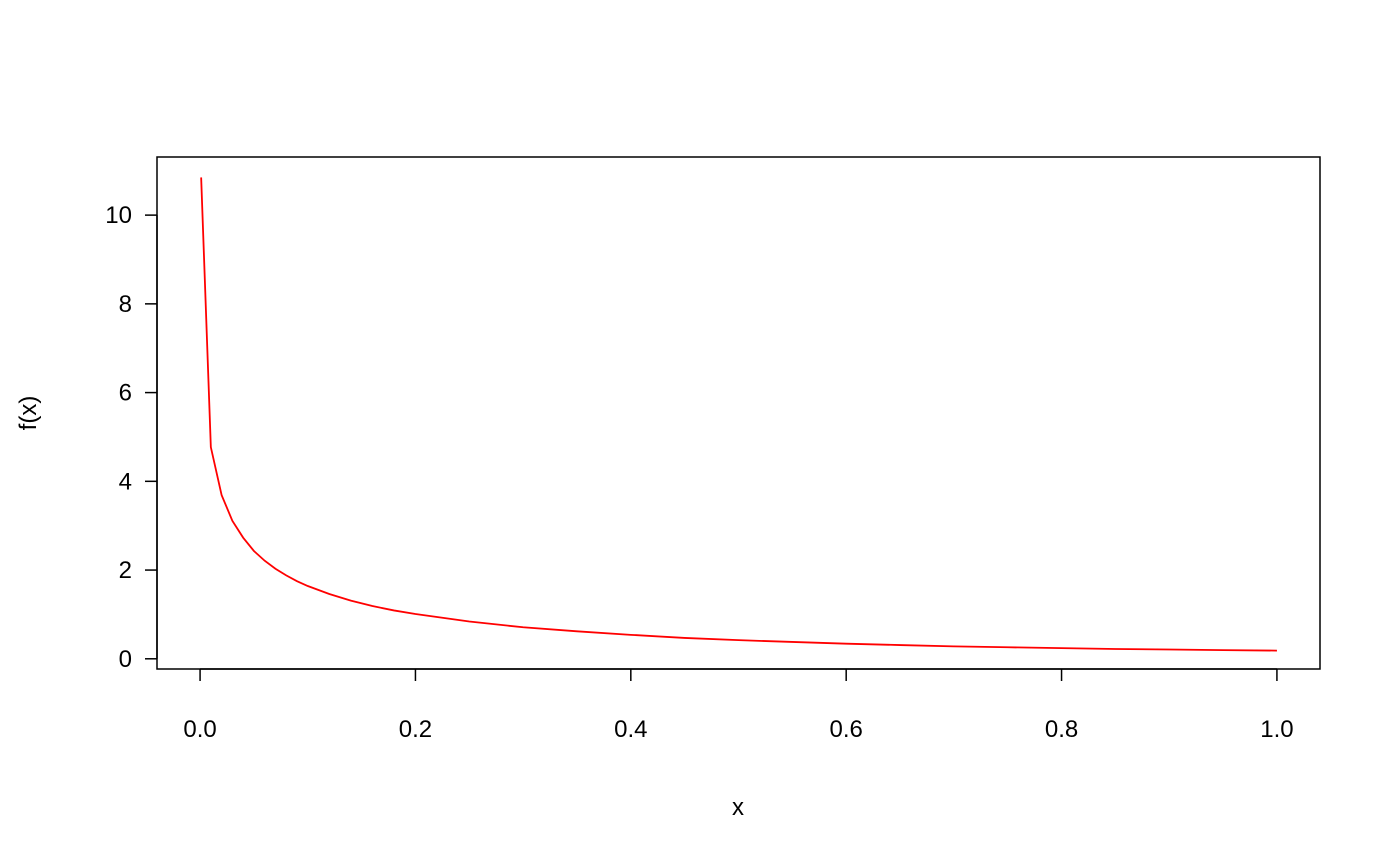  Describe the element at coordinates (118, 215) in the screenshot. I see `y-tick-label: 10` at that location.